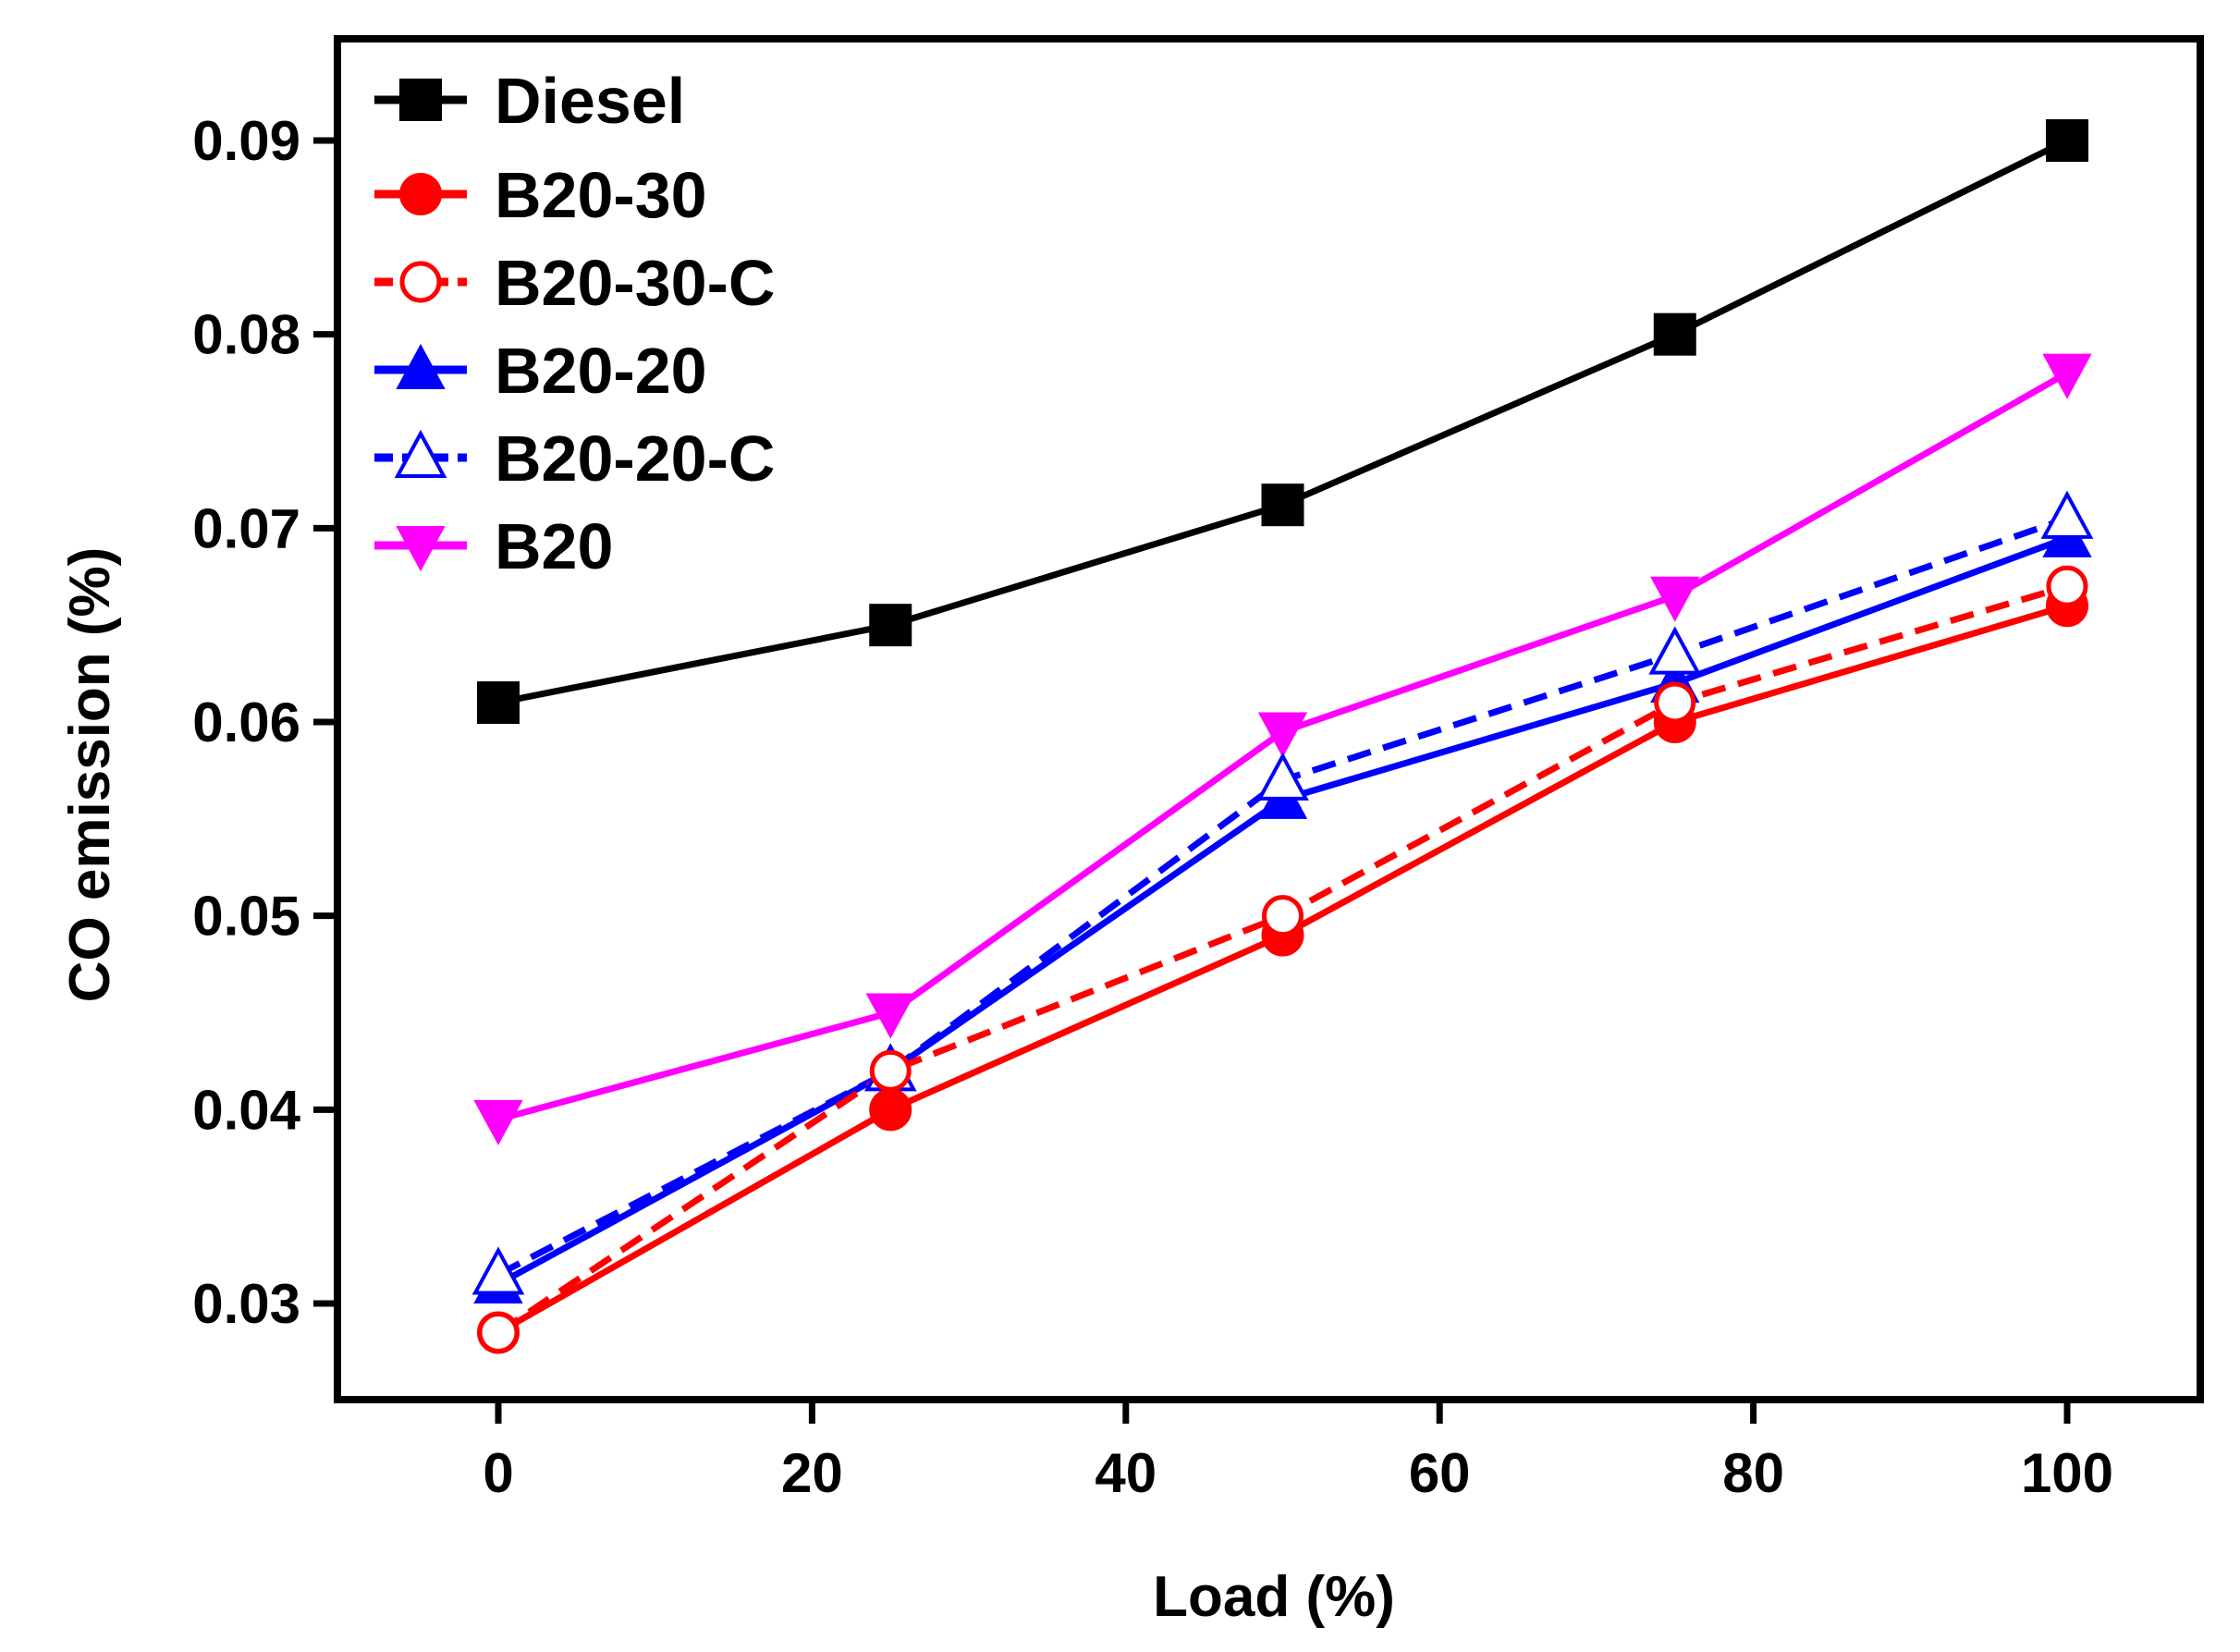 The image size is (2240, 1652). Describe the element at coordinates (1126, 1473) in the screenshot. I see `x-tick-label: 40` at that location.